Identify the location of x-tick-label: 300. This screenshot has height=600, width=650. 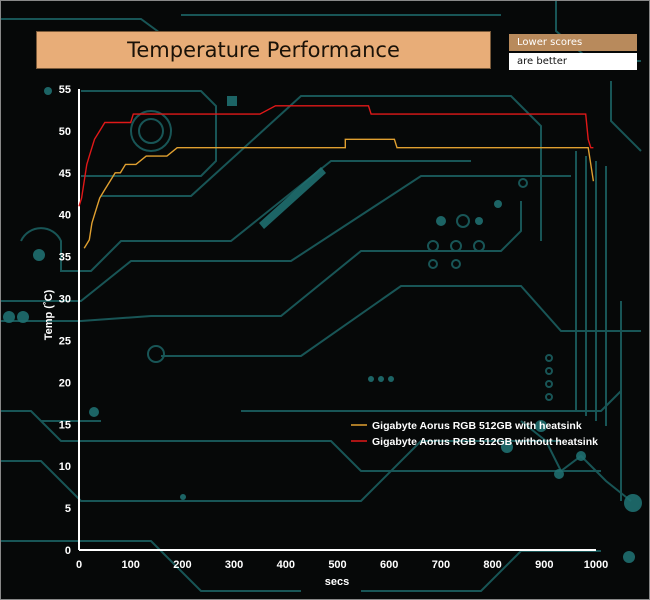
(234, 565).